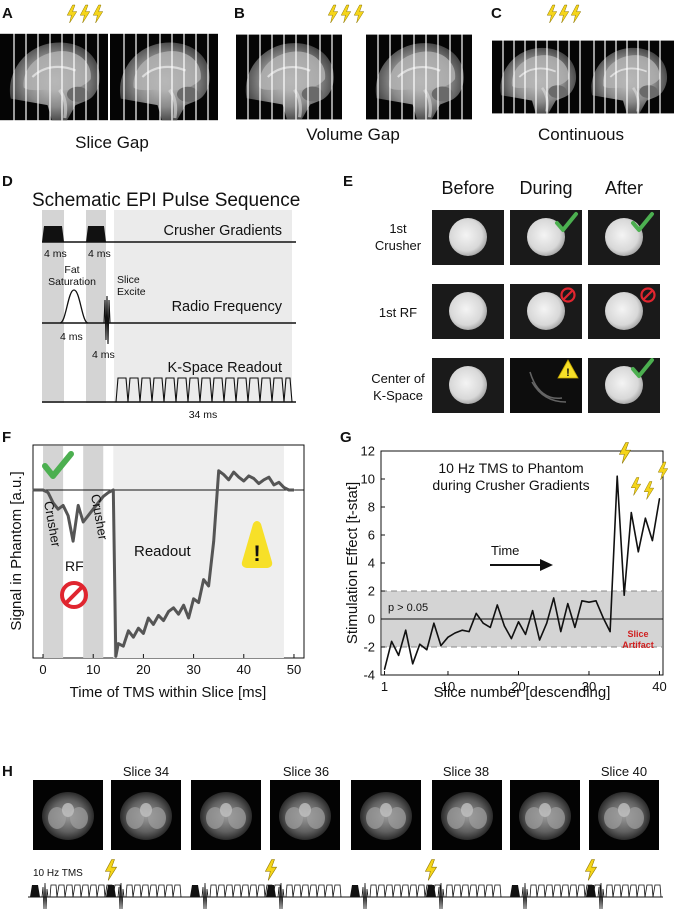  What do you see at coordinates (568, 295) in the screenshot?
I see `prohibited-icon` at bounding box center [568, 295].